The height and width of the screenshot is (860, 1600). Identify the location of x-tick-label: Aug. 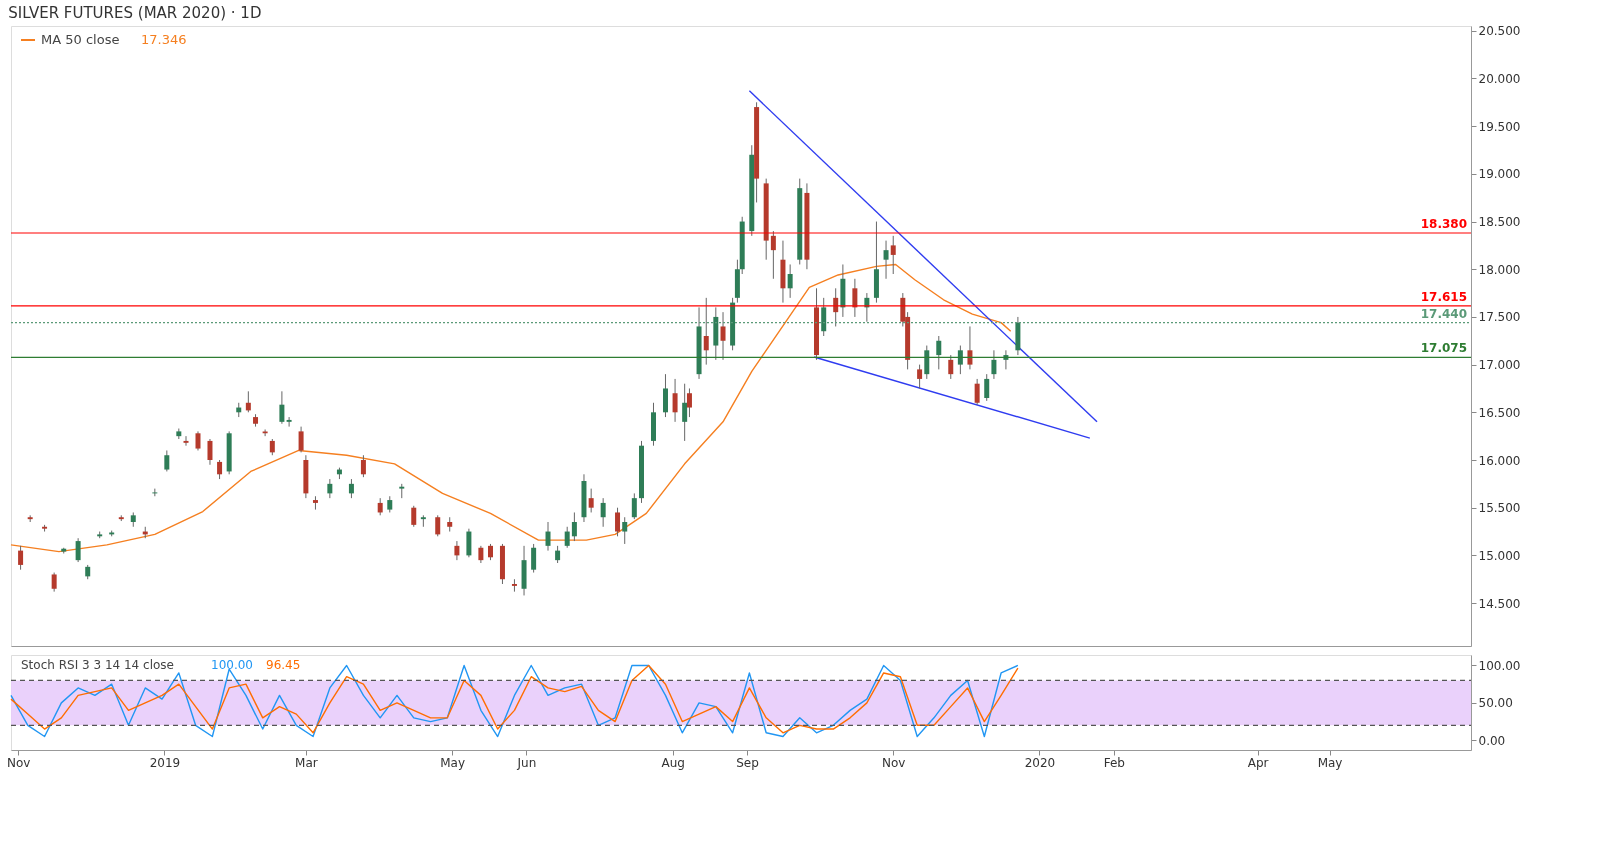
(673, 762).